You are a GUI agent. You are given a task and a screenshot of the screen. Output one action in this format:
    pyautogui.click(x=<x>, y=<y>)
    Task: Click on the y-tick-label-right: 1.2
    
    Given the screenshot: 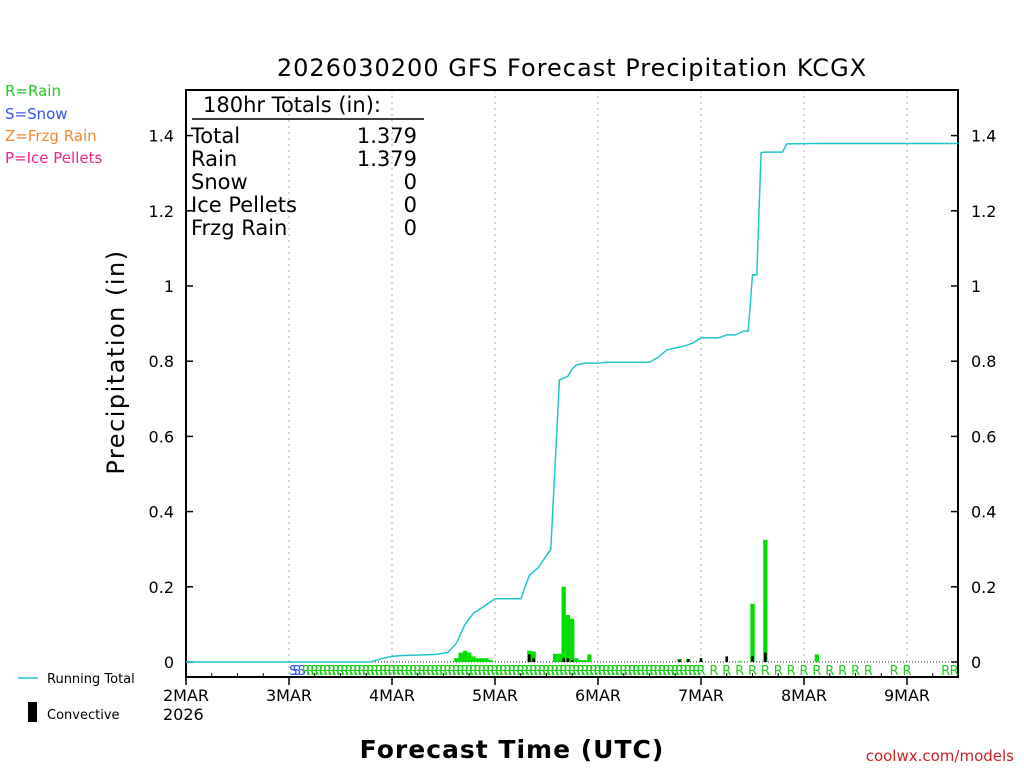 What is the action you would take?
    pyautogui.click(x=983, y=211)
    